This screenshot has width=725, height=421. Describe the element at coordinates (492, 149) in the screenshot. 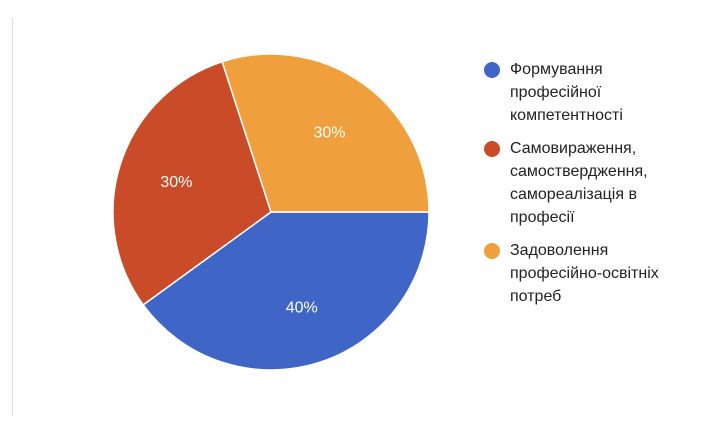

I see `legend-dot-red-icon` at that location.